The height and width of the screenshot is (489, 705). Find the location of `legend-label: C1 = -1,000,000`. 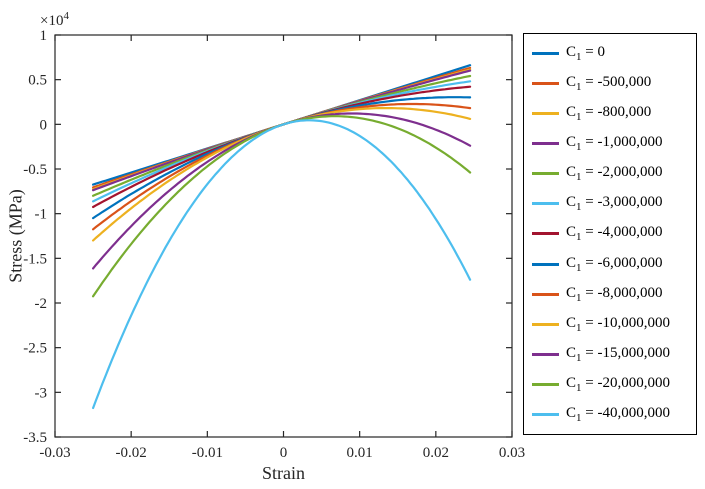

legend-label: C1 = -1,000,000 is located at coordinates (614, 143).